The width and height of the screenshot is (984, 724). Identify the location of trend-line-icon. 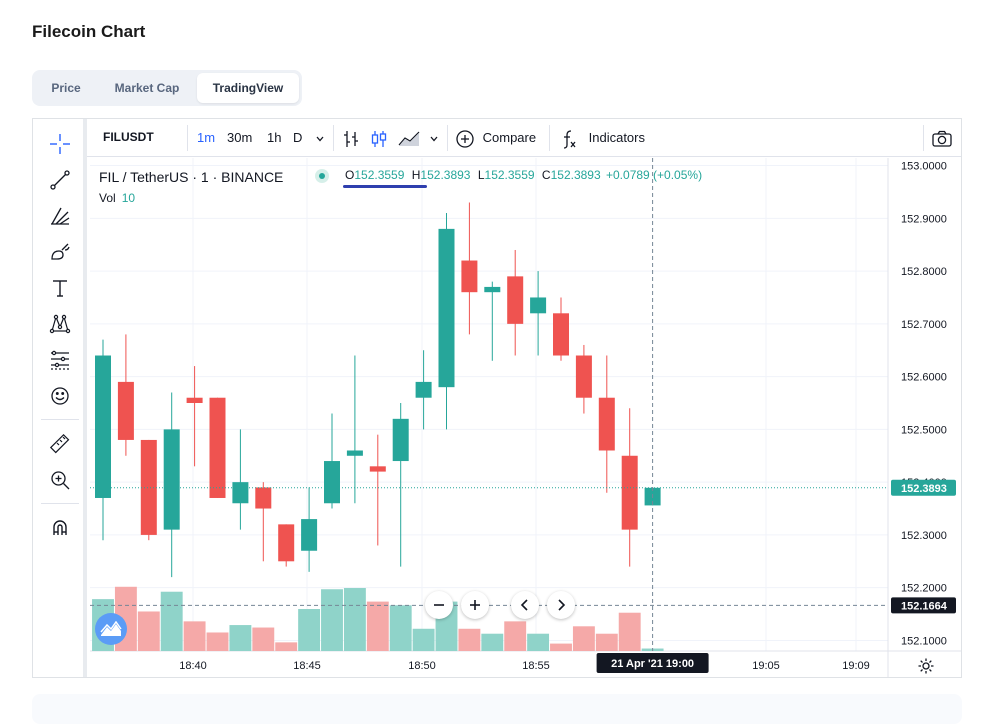
(60, 180).